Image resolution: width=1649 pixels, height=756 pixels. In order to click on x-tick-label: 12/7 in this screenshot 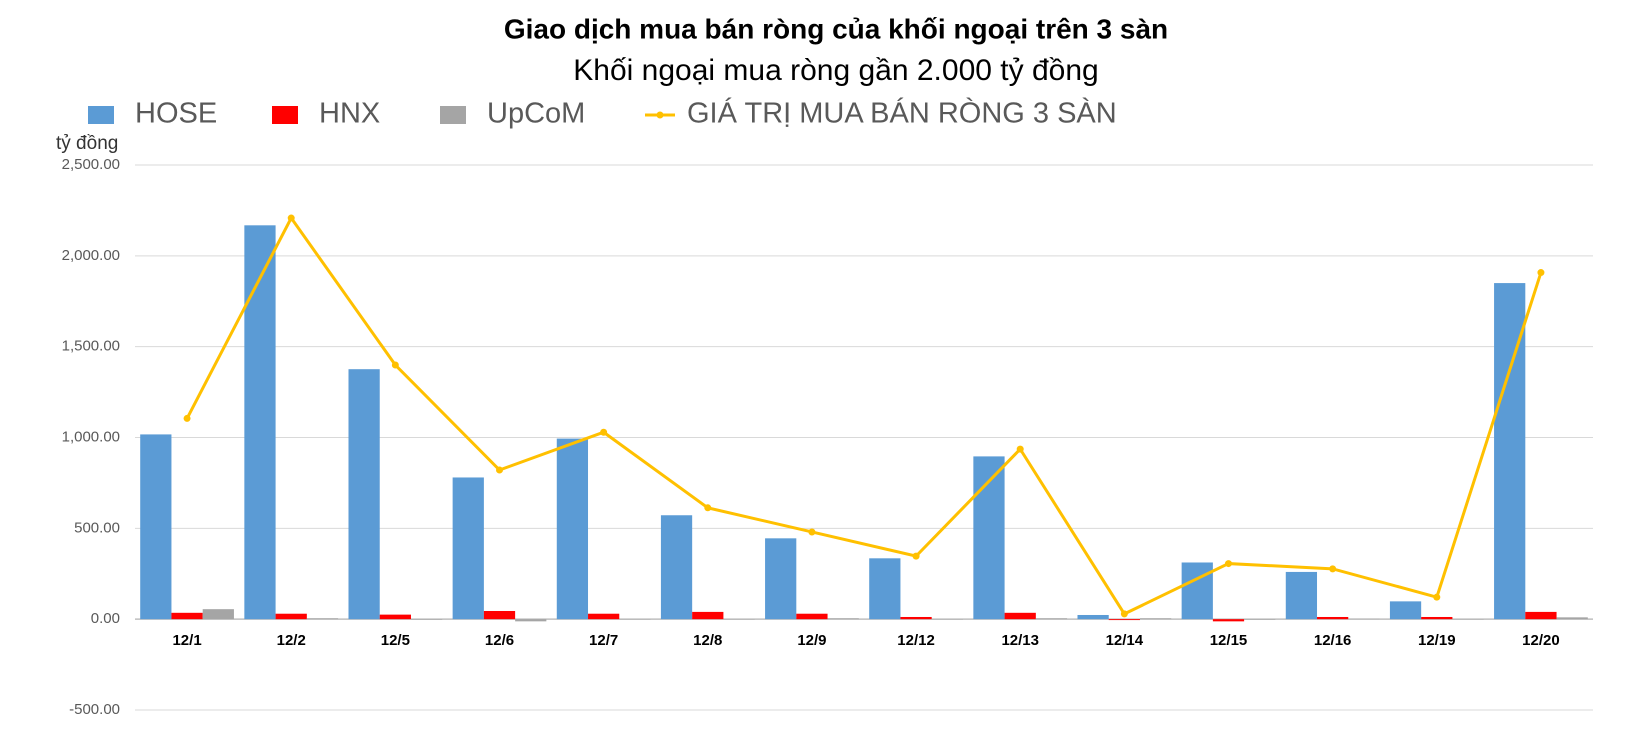, I will do `click(603, 640)`.